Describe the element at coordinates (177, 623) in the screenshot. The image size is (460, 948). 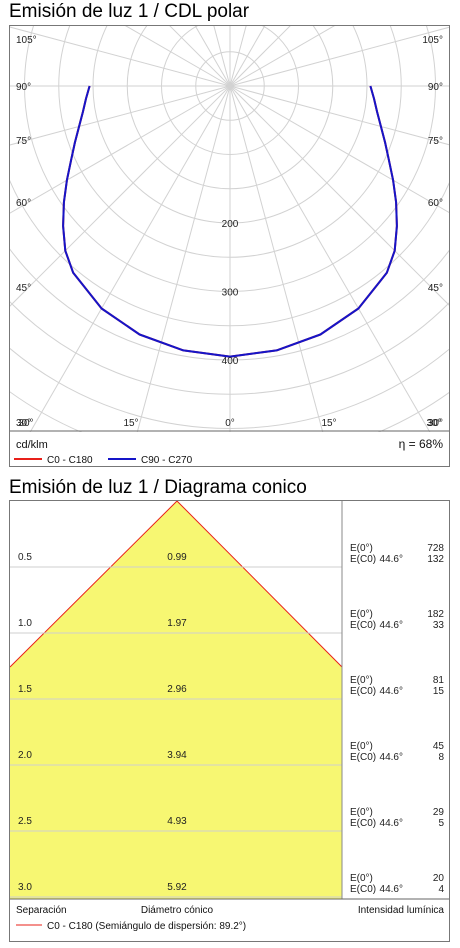
I see `cone-diameter-value: 1.97` at that location.